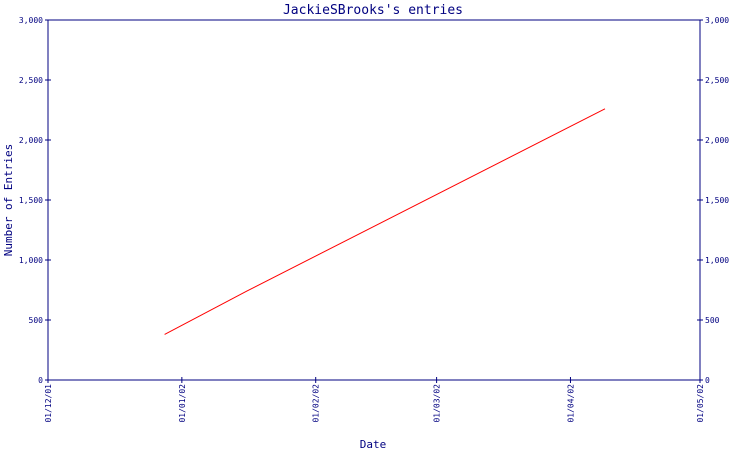 The height and width of the screenshot is (450, 750). I want to click on x-tick-label: 01/04/02, so click(570, 403).